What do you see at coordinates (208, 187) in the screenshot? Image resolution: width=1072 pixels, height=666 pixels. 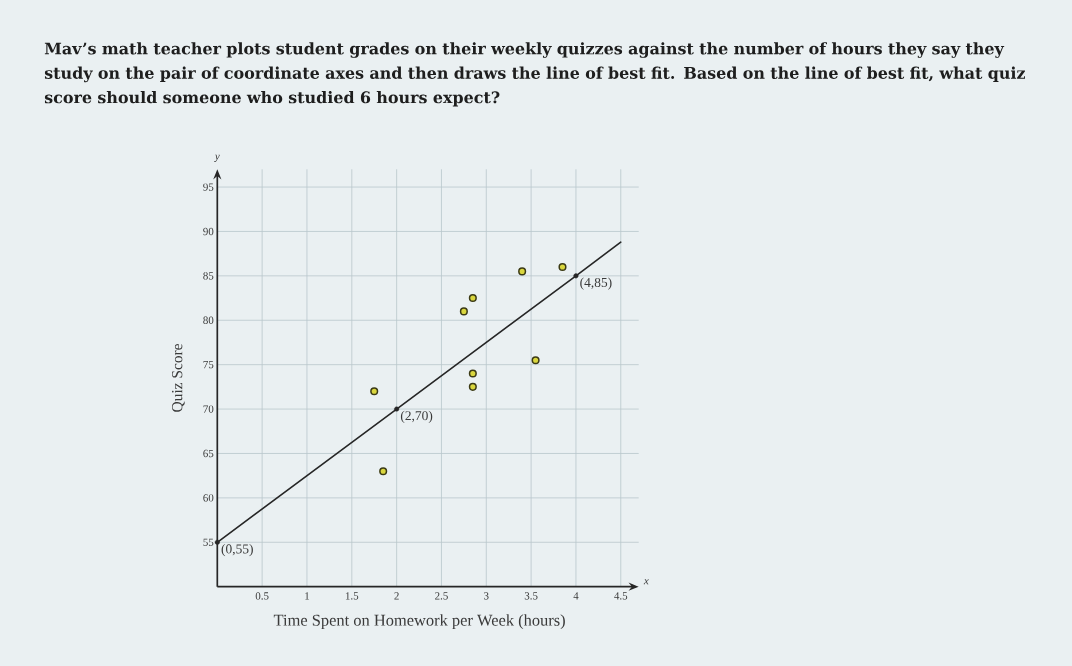 I see `y-tick-label: 95` at bounding box center [208, 187].